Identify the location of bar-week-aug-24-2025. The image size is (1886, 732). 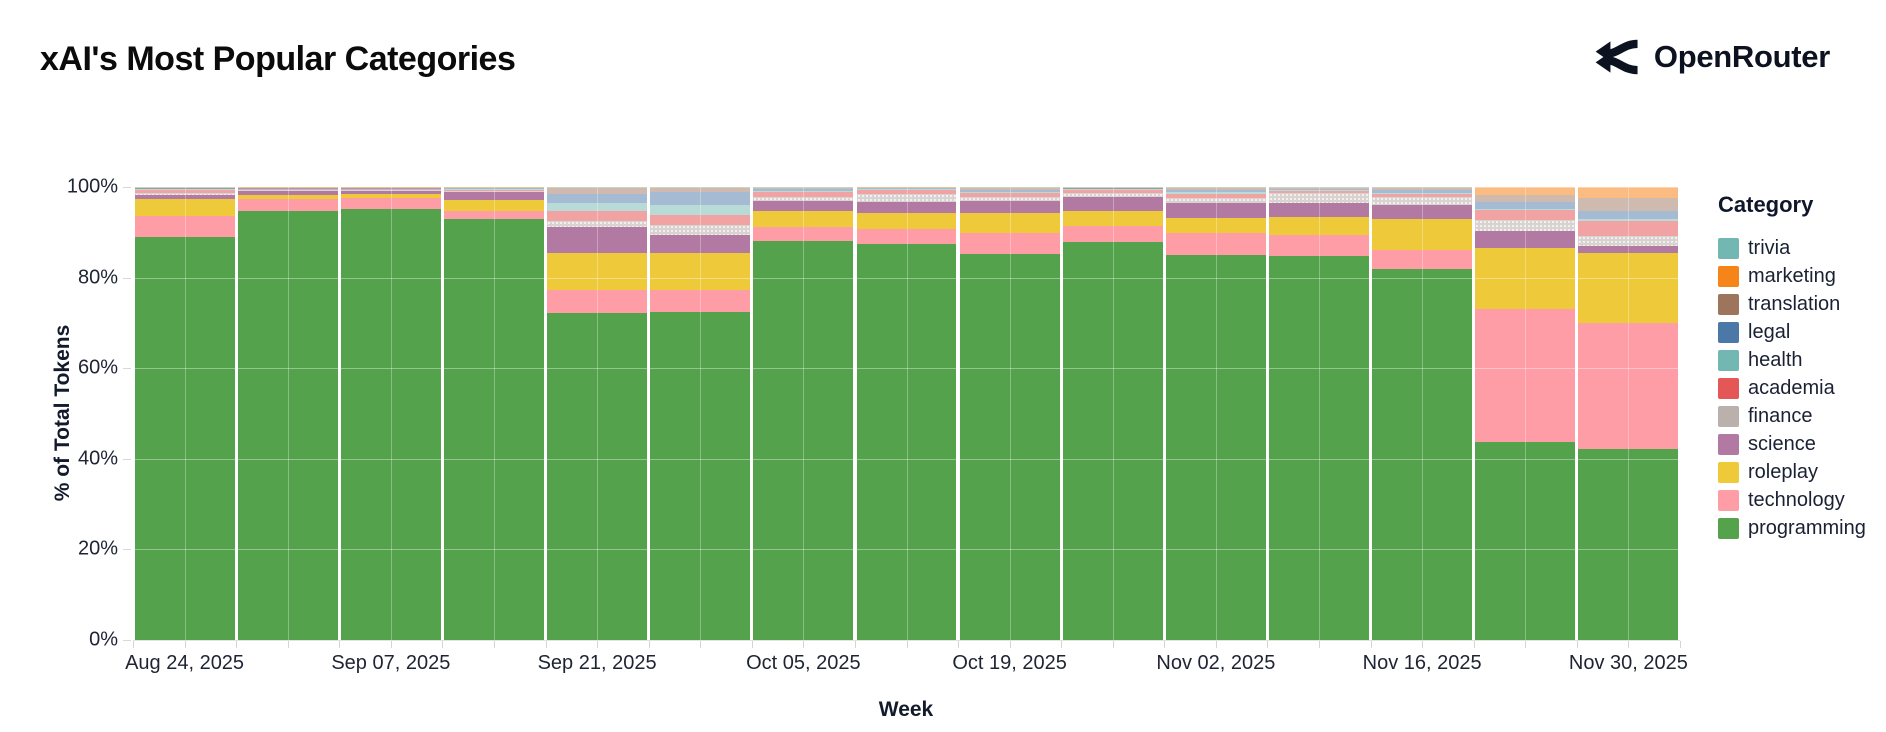
(184, 413).